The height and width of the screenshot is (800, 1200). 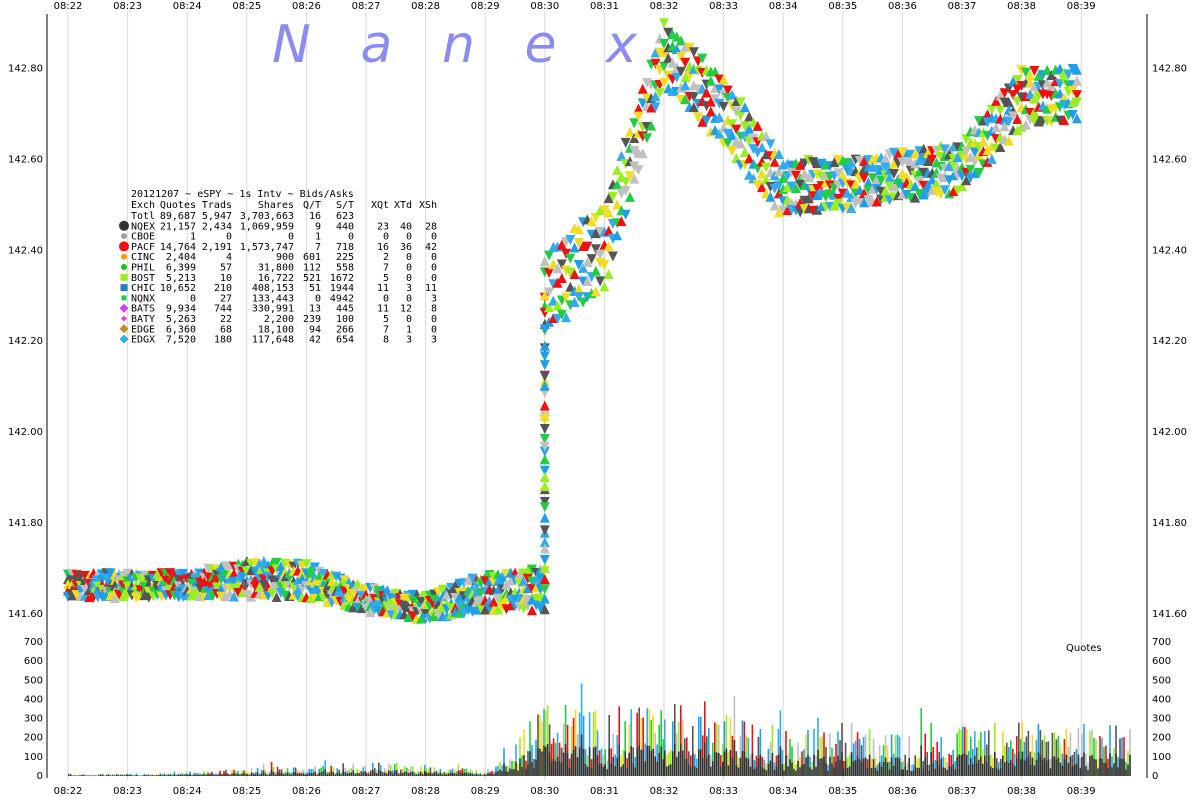 I want to click on legend-marker, so click(x=124, y=236).